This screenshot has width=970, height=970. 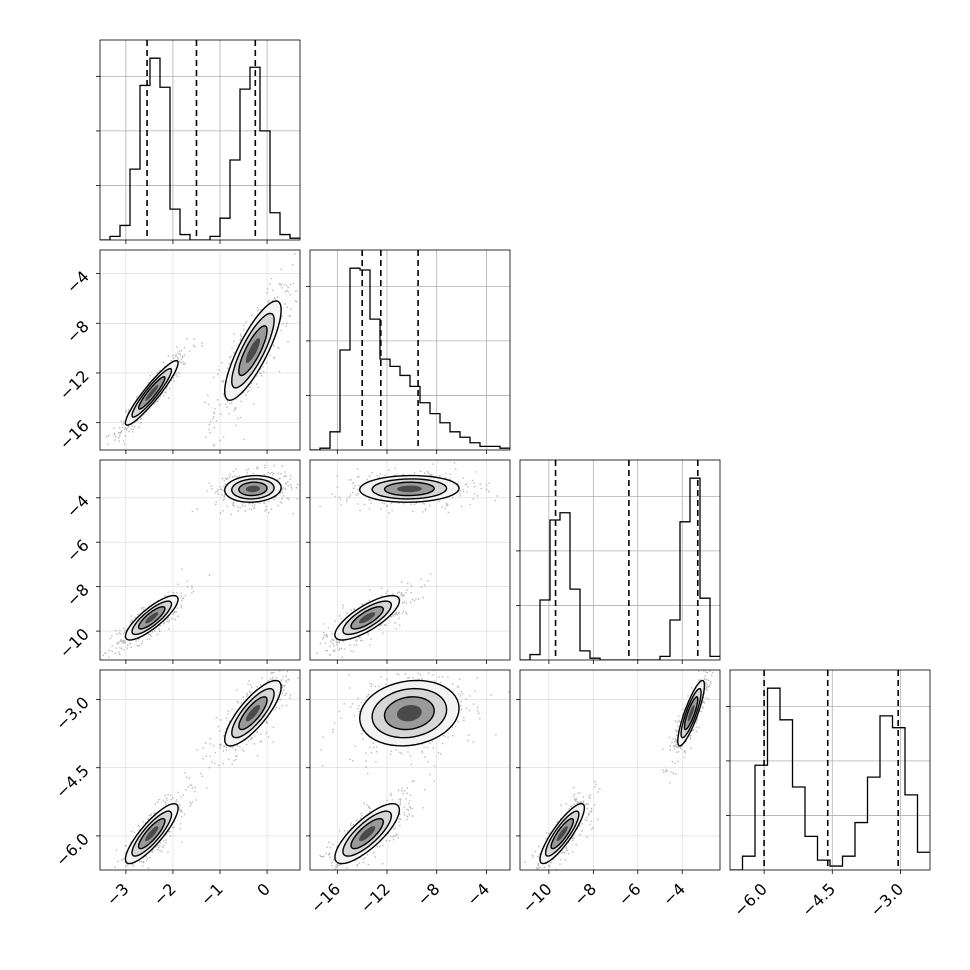 What do you see at coordinates (74, 643) in the screenshot?
I see `y-tick-label: −10` at bounding box center [74, 643].